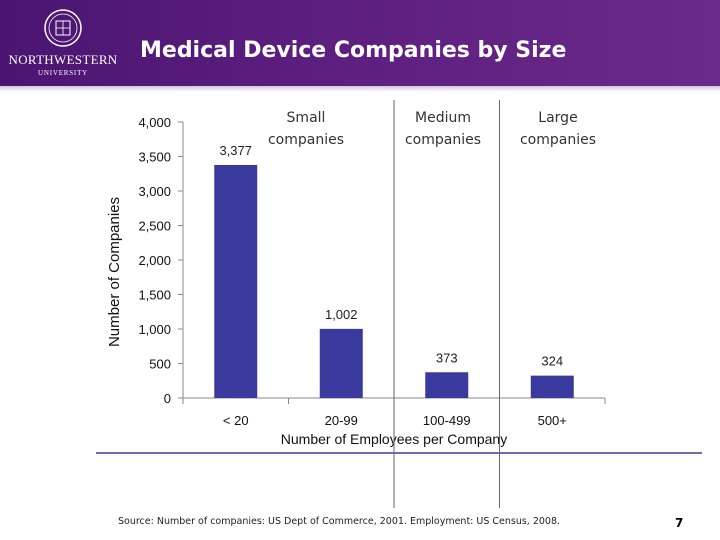 The image size is (720, 540). What do you see at coordinates (447, 357) in the screenshot?
I see `data-label: 373` at bounding box center [447, 357].